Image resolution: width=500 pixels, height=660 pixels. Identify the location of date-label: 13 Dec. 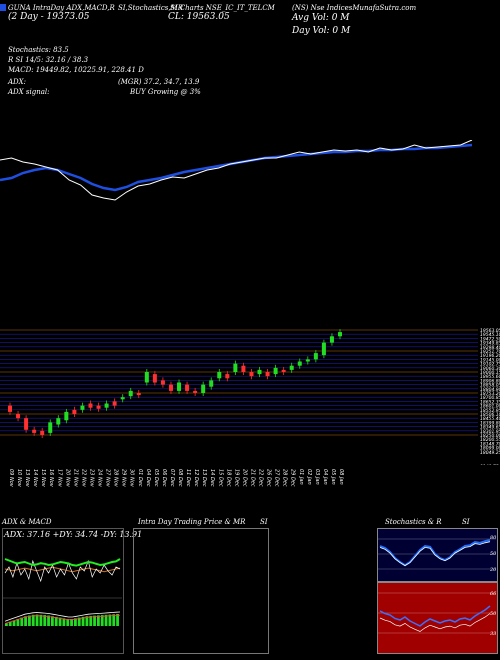
(204, 478).